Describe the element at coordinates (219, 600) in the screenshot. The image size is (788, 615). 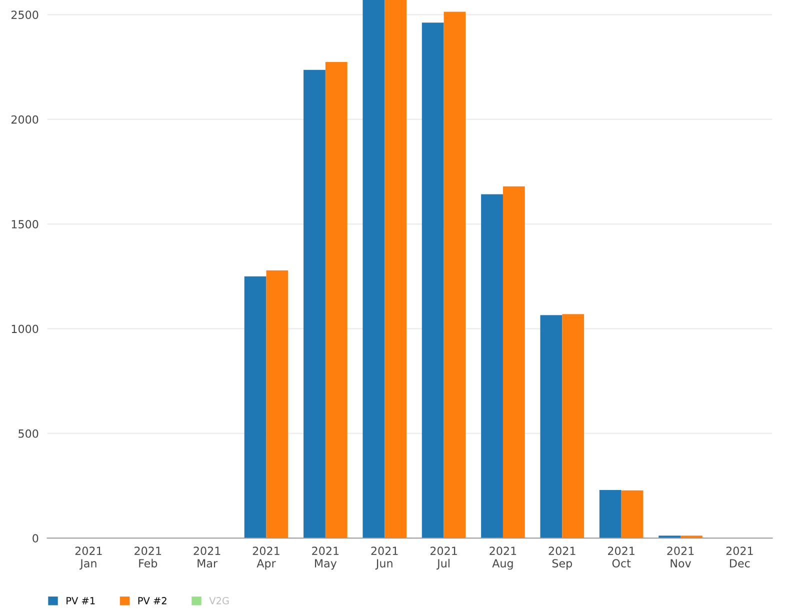
I see `legend-label: V2G` at that location.